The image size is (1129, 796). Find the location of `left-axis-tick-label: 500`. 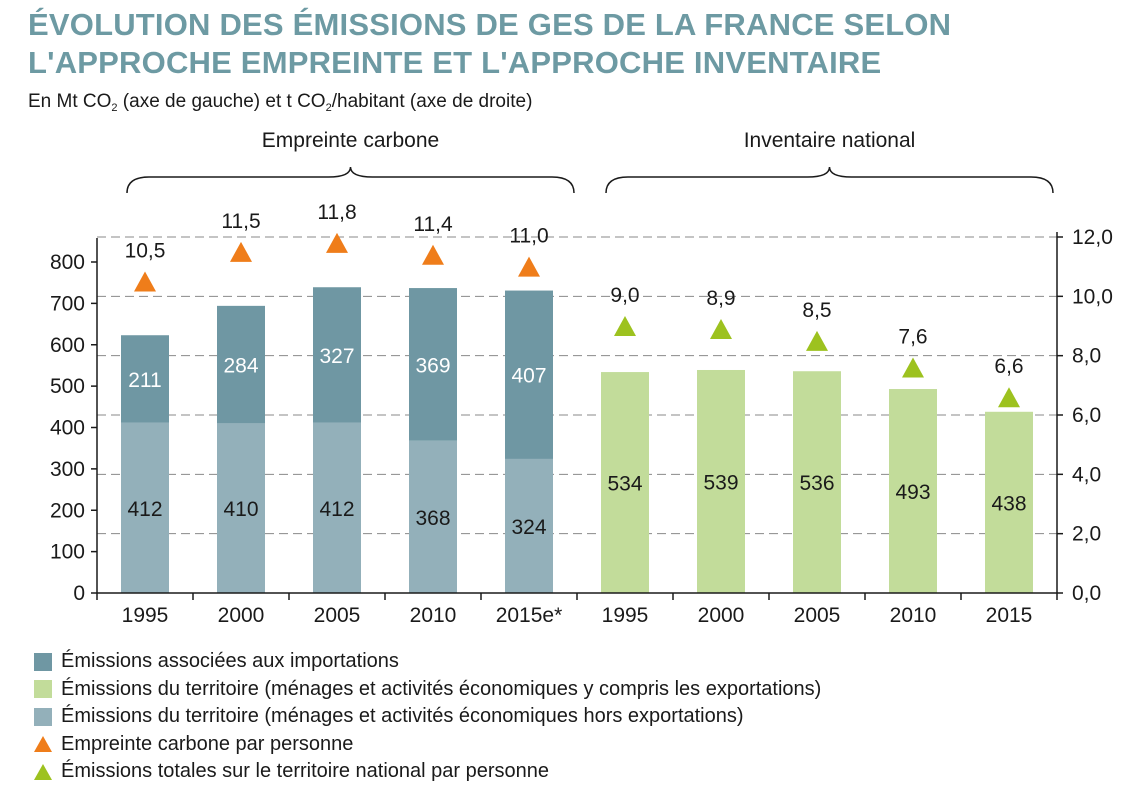

left-axis-tick-label: 500 is located at coordinates (67, 386).